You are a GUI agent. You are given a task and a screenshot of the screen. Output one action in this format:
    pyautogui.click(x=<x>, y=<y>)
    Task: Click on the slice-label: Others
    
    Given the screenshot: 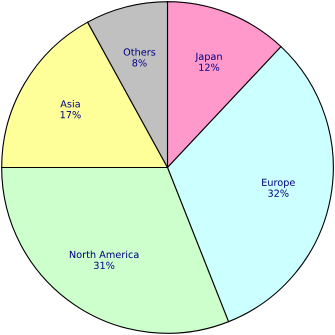 What is the action you would take?
    pyautogui.click(x=140, y=52)
    